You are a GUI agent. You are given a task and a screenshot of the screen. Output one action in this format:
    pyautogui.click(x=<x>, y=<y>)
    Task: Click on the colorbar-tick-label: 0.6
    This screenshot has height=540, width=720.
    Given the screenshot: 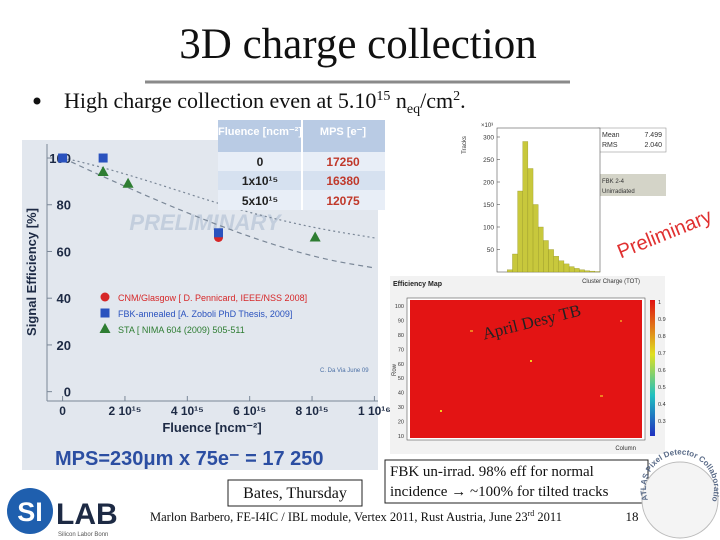 What is the action you would take?
    pyautogui.click(x=662, y=371)
    